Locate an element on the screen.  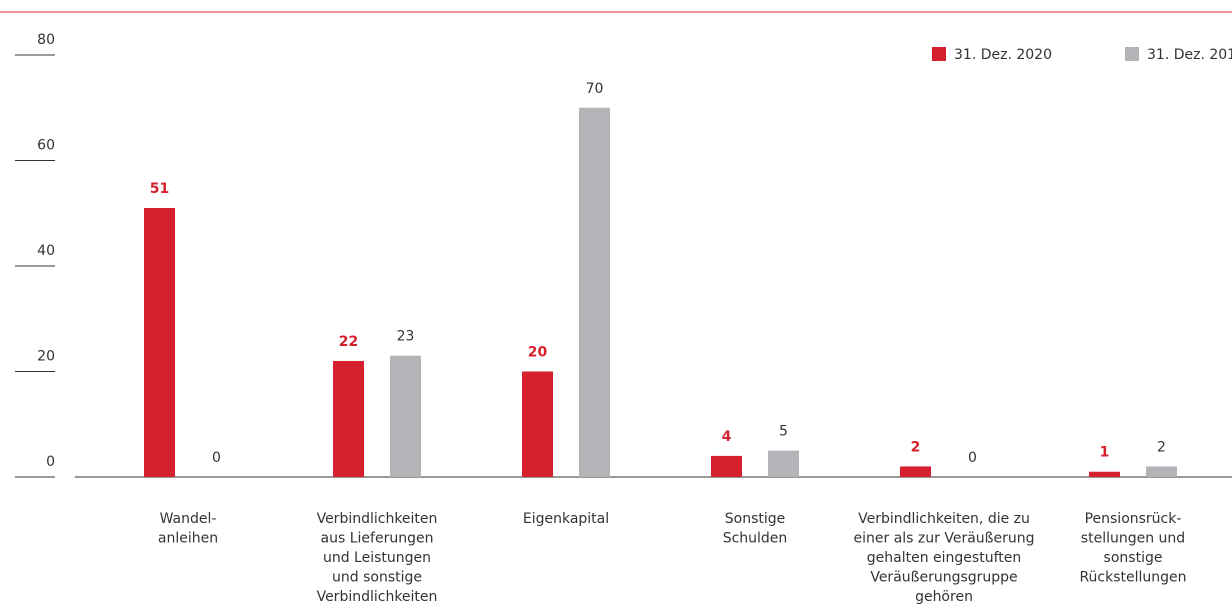
value-label: 5 is located at coordinates (783, 432).